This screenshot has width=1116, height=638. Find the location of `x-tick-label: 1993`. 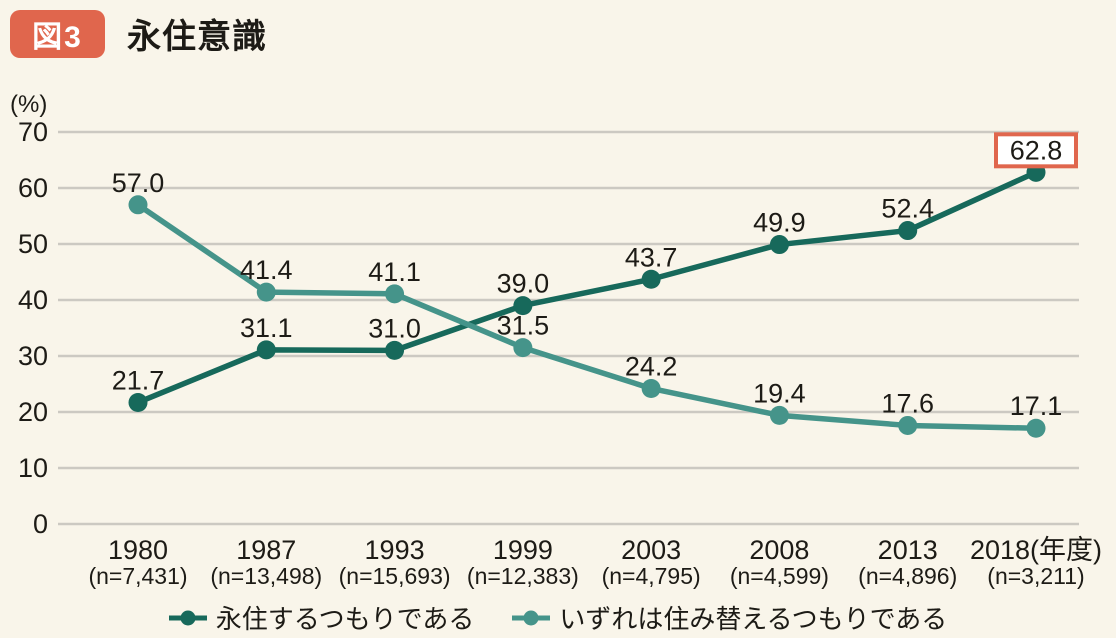

x-tick-label: 1993 is located at coordinates (395, 550).